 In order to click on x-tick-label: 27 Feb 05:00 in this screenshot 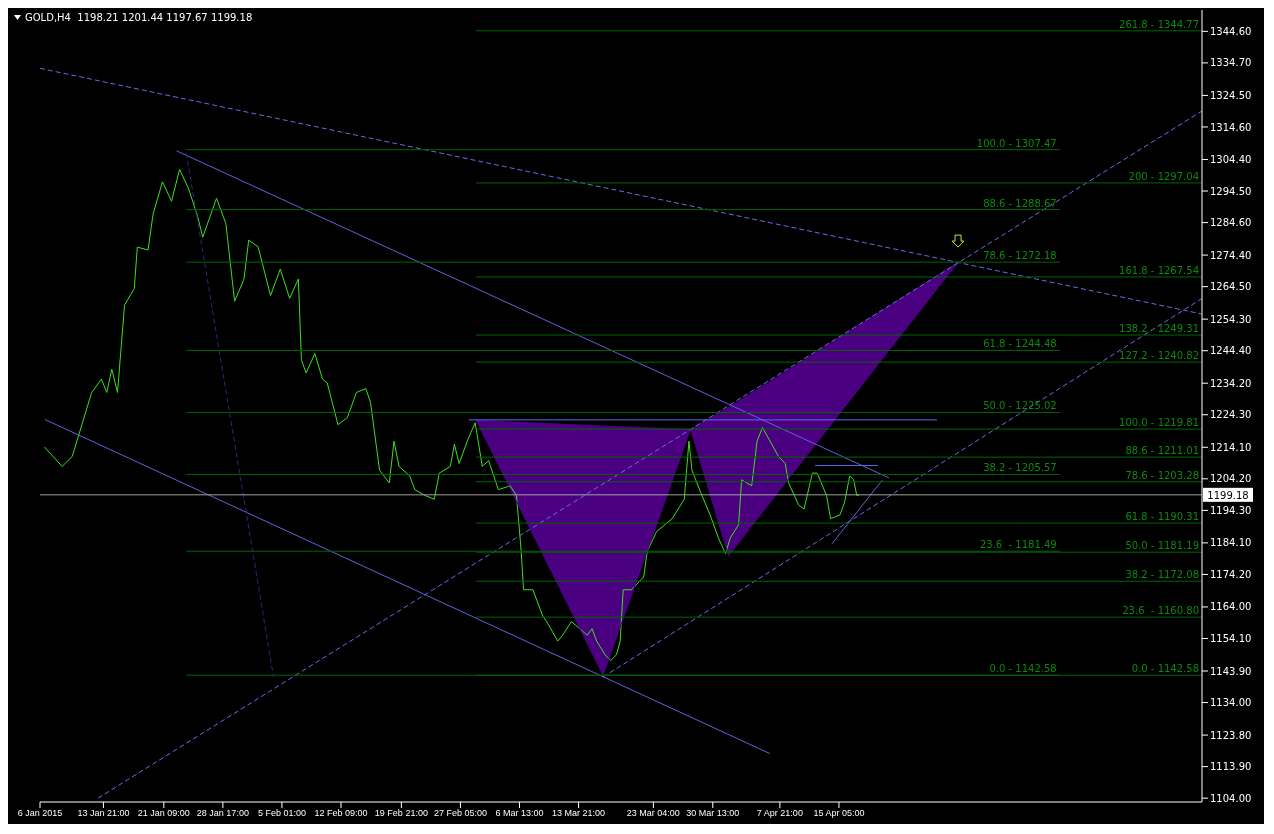, I will do `click(460, 813)`.